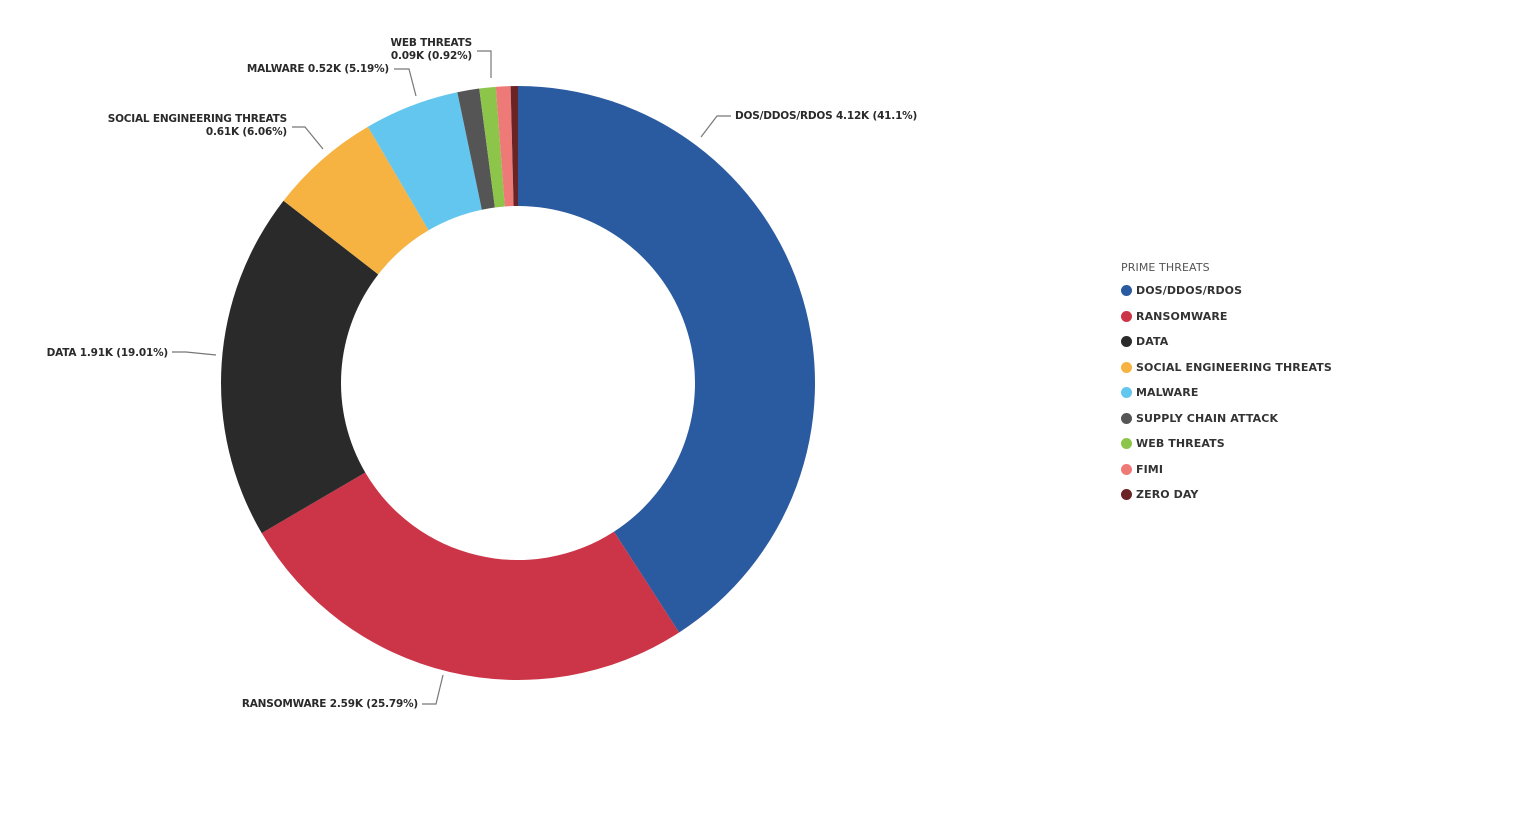 Image resolution: width=1519 pixels, height=817 pixels. I want to click on callout-data: DATA 1.91K (19.01%), so click(132, 353).